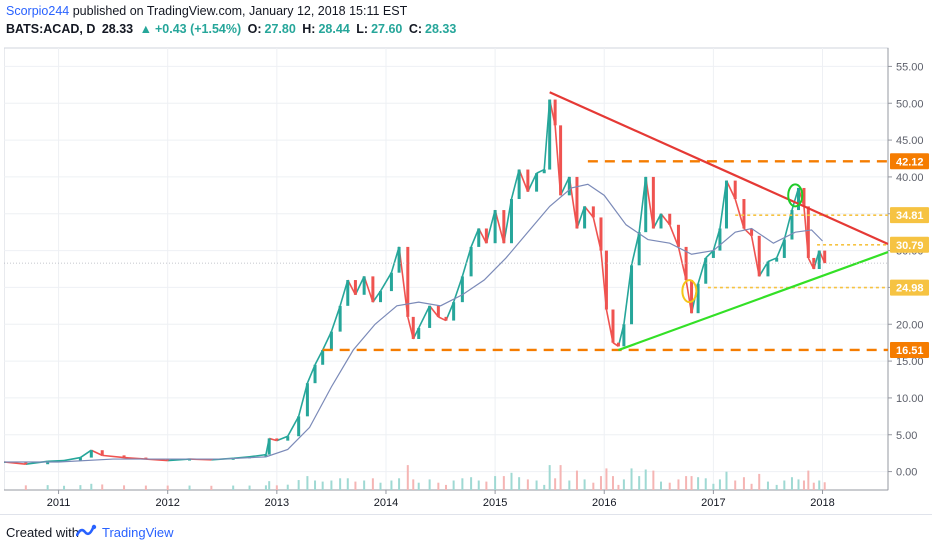  What do you see at coordinates (59, 503) in the screenshot?
I see `x-tick-label: 2011` at bounding box center [59, 503].